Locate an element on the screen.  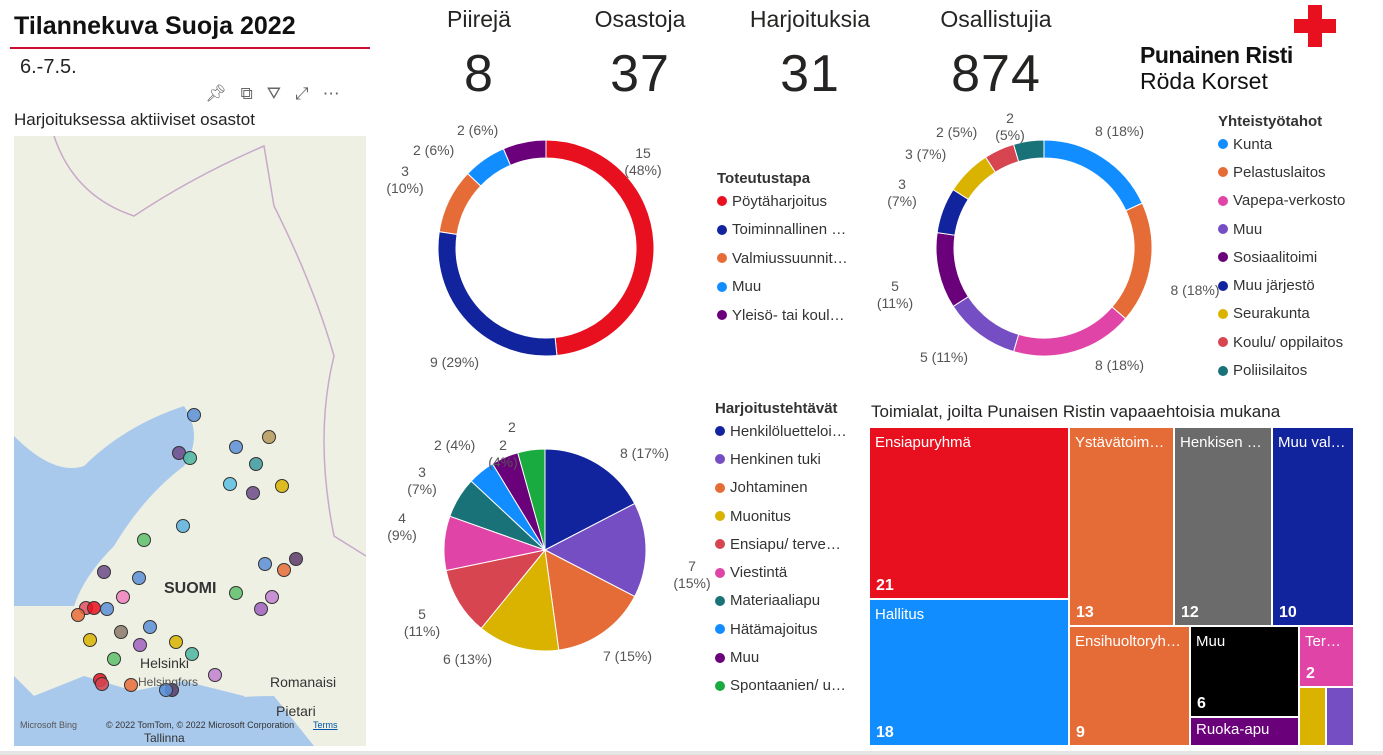
legend-item: Seurakunta is located at coordinates (1281, 314).